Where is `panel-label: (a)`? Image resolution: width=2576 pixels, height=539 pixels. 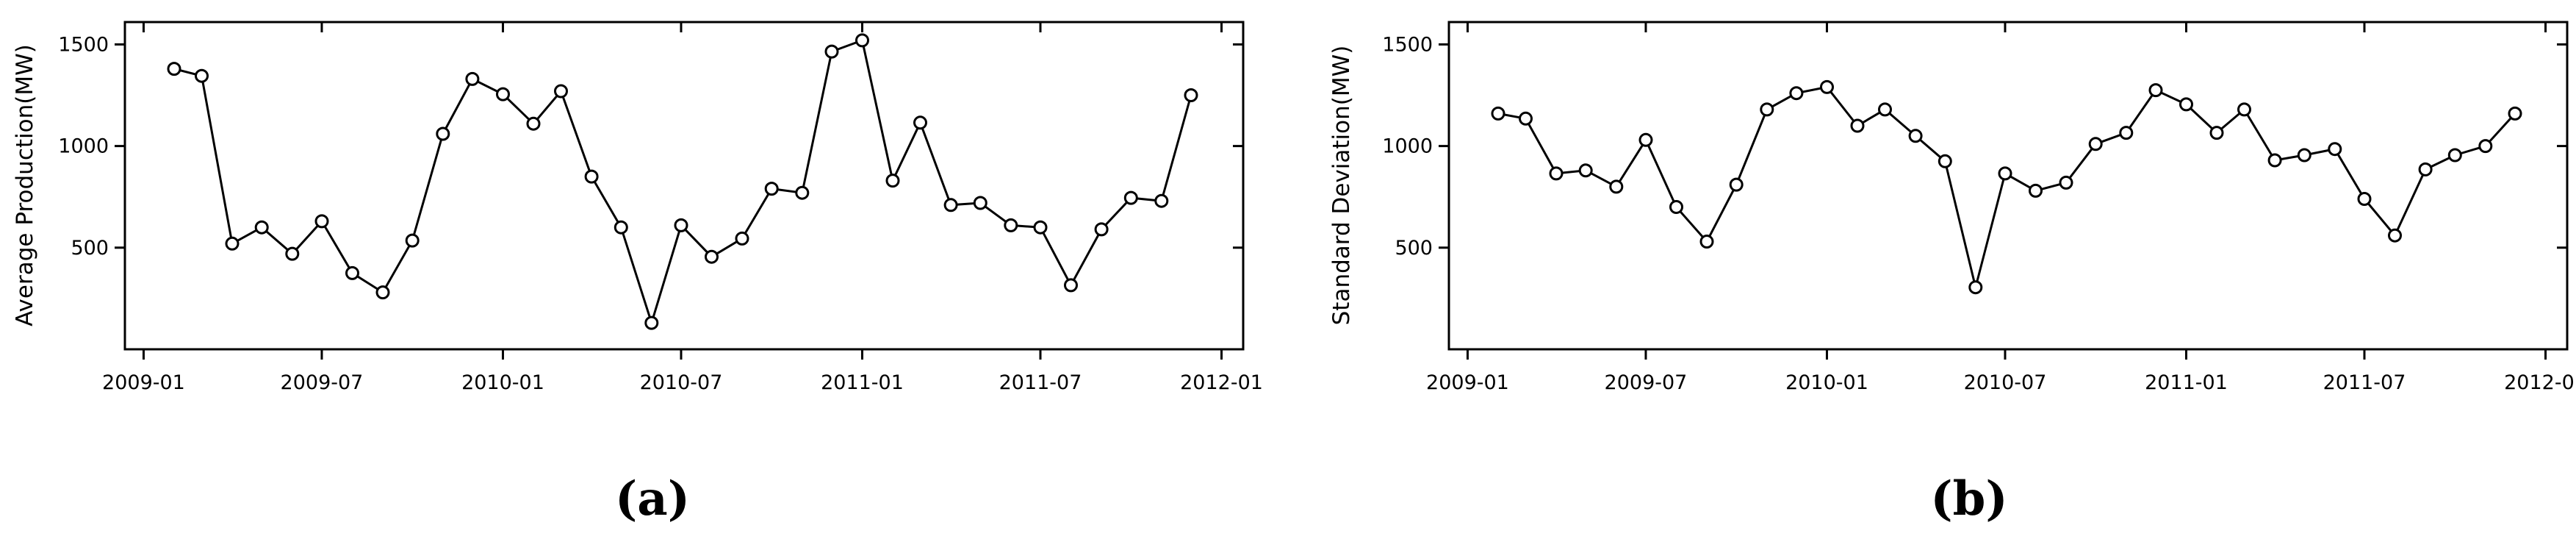
panel-label: (a) is located at coordinates (652, 498).